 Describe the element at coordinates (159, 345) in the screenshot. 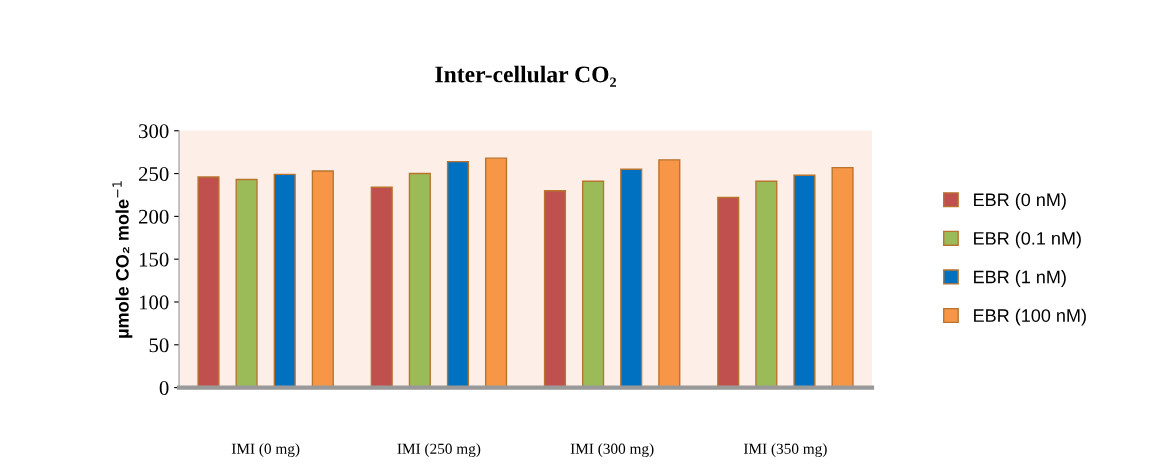

I see `y-tick-label: 50` at that location.